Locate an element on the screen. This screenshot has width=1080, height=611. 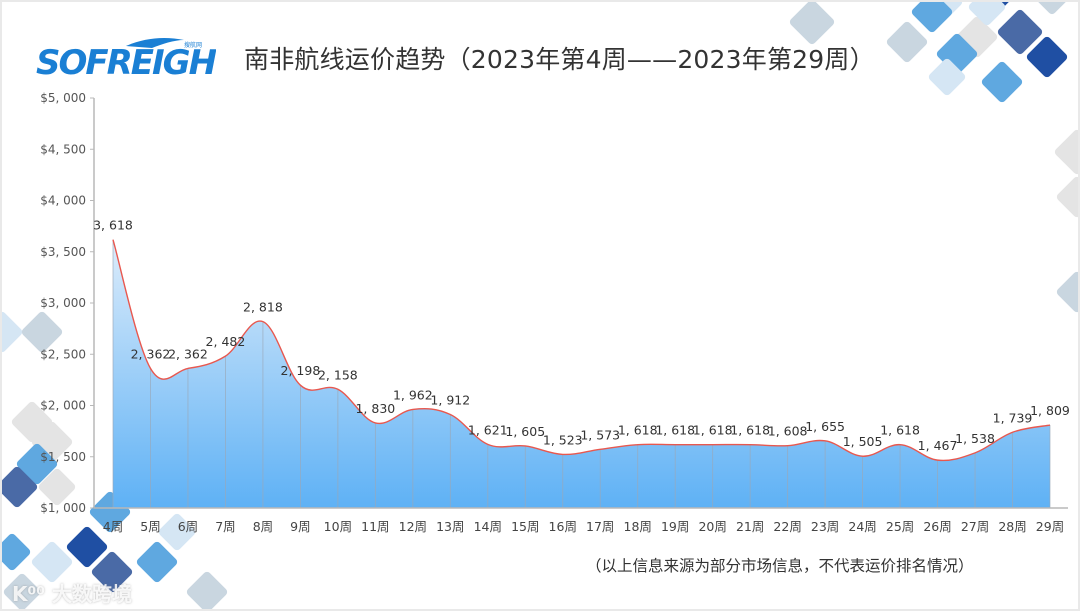
x-tick-label: 19周 is located at coordinates (675, 526).